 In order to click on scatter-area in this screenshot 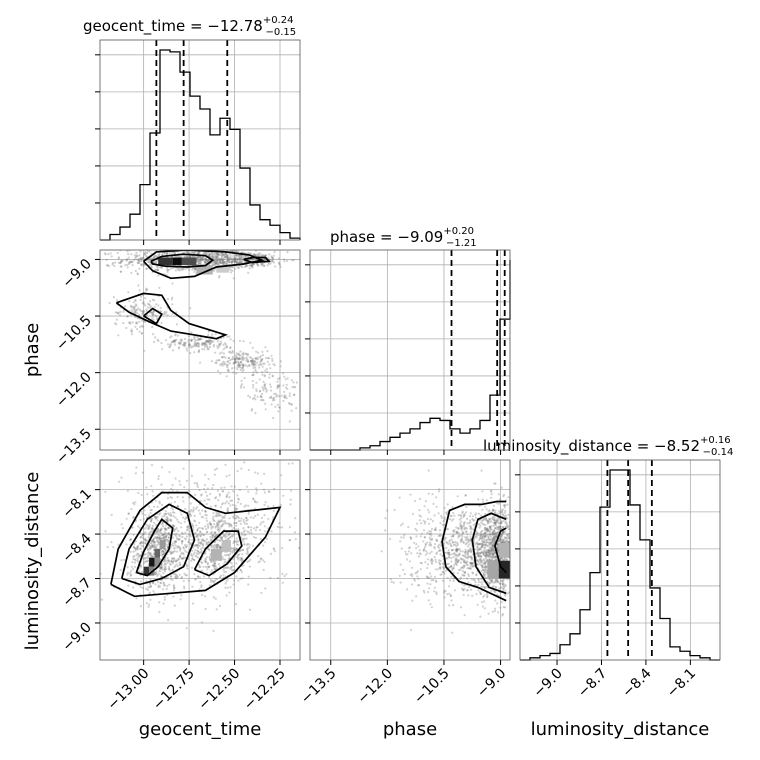, I will do `click(200, 336)`.